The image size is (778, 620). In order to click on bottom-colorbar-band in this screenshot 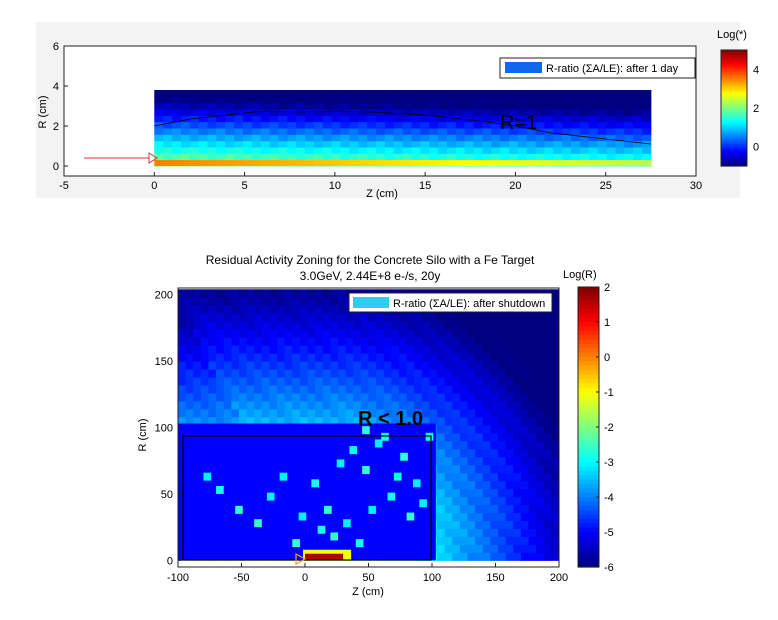, I will do `click(588, 451)`.